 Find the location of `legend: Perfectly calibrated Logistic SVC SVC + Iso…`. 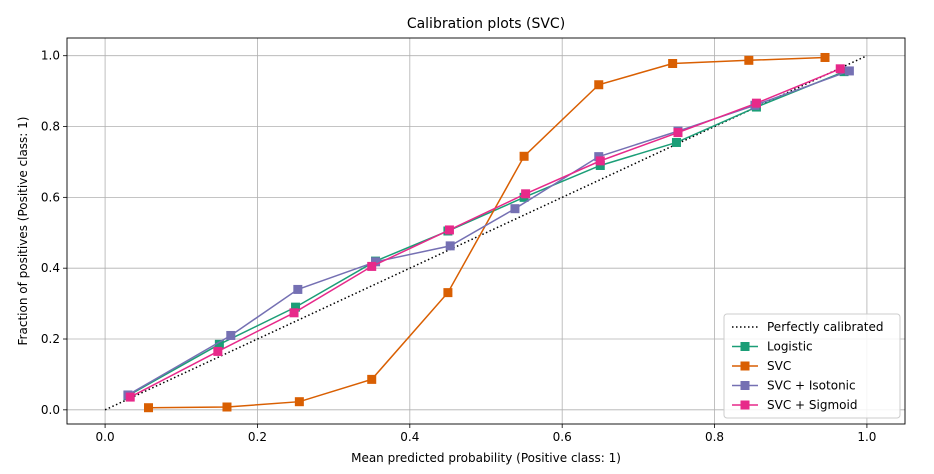

legend: Perfectly calibrated Logistic SVC SVC + Iso… is located at coordinates (812, 366).